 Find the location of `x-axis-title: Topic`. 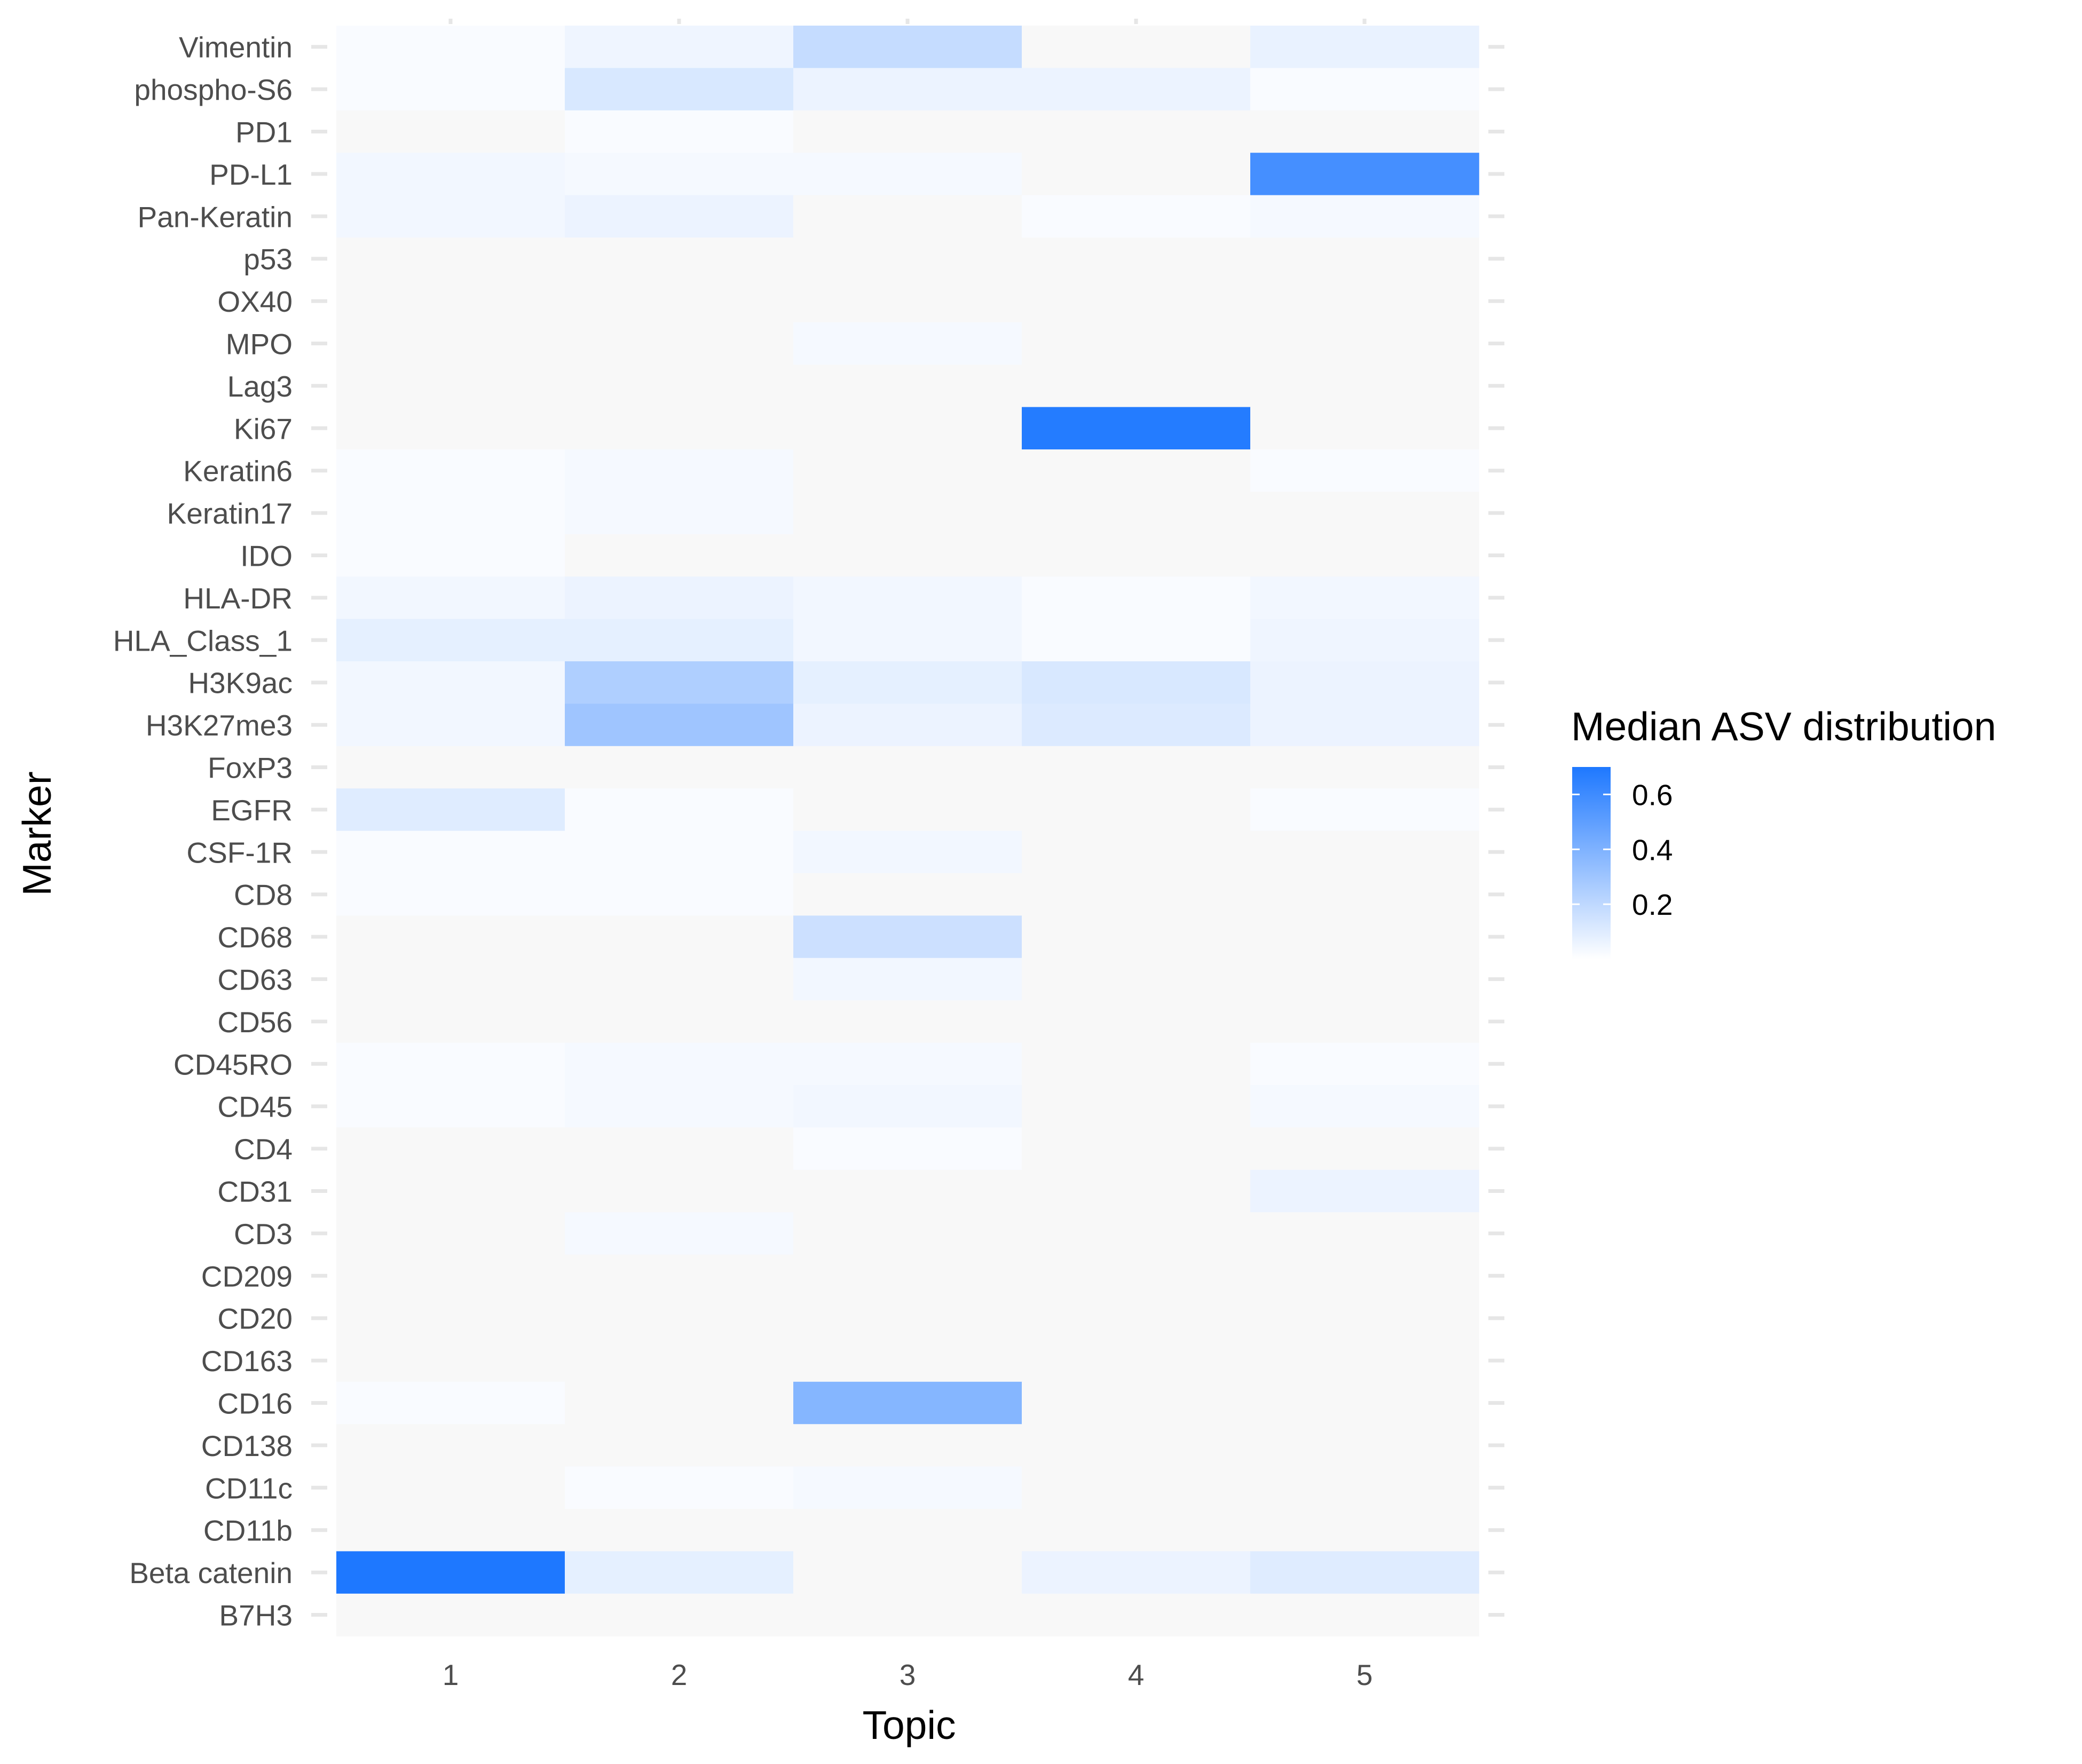

x-axis-title: Topic is located at coordinates (909, 1725).